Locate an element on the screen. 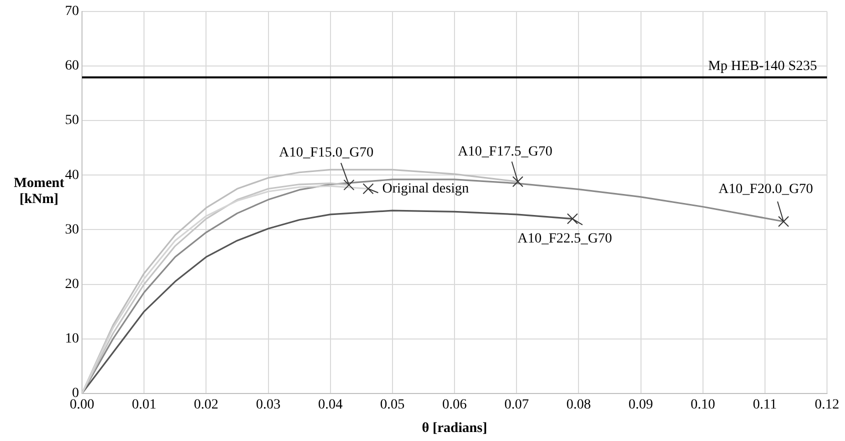  x-tick-label: 0.06 is located at coordinates (454, 404).